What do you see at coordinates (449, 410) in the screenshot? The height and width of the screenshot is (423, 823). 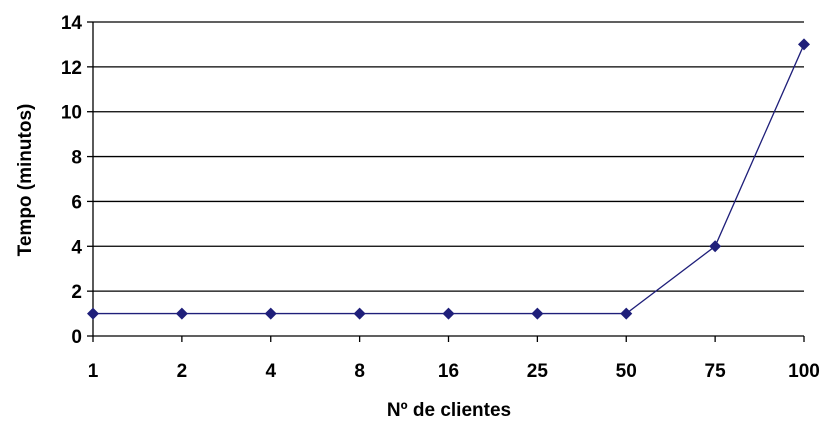 I see `x-axis-title: Nº de clientes` at bounding box center [449, 410].